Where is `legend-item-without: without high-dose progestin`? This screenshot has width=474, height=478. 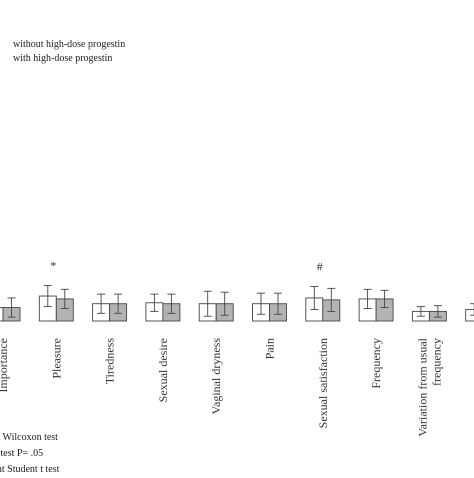 legend-item-without: without high-dose progestin is located at coordinates (69, 44).